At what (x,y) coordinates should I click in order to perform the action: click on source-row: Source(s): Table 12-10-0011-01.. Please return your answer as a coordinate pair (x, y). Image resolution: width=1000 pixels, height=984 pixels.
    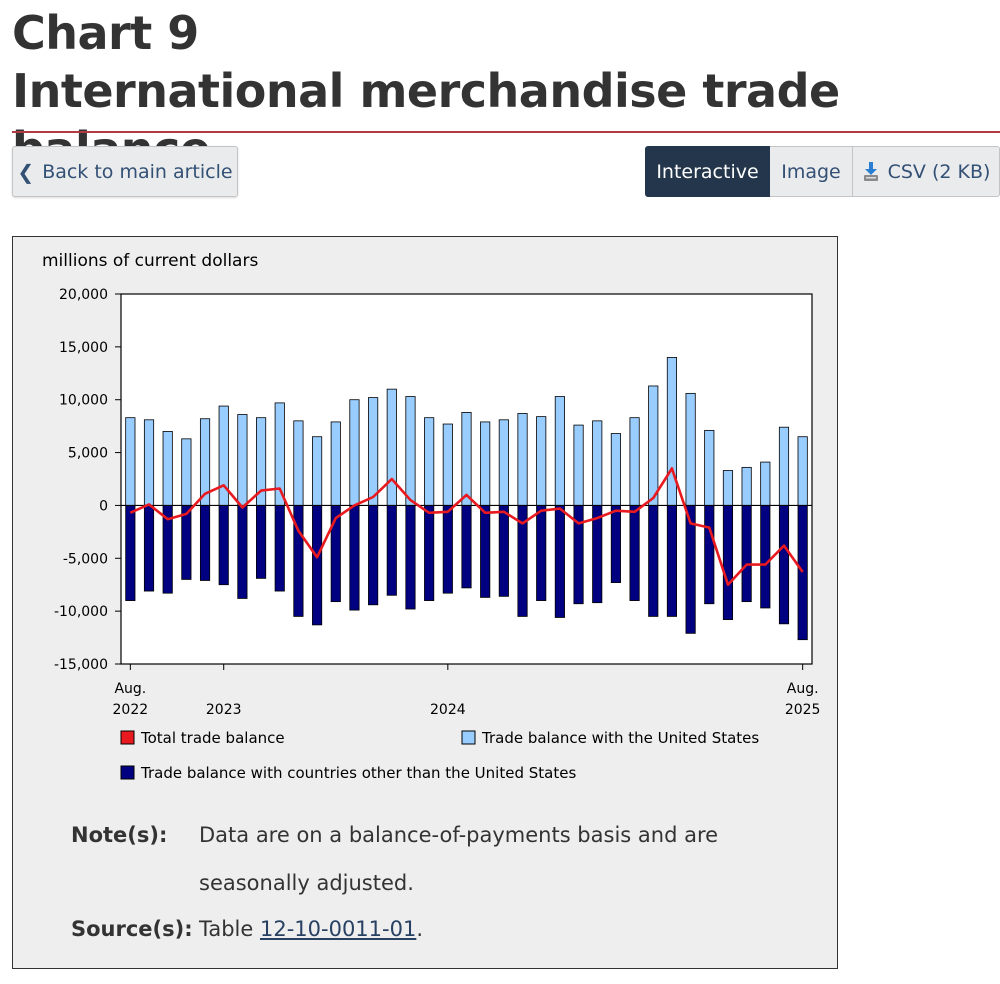
    Looking at the image, I should click on (431, 929).